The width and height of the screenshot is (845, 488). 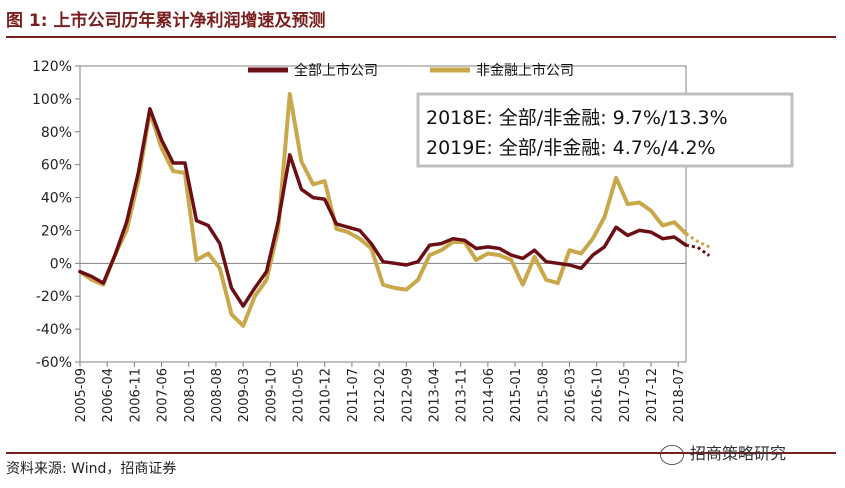 I want to click on x-tick-label: 2013-04, so click(x=435, y=395).